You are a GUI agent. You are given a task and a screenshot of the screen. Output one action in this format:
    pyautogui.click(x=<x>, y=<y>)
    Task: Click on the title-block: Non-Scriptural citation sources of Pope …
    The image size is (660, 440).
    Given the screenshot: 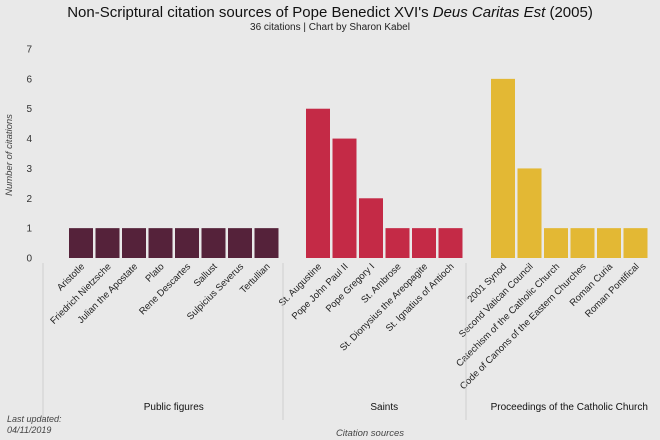 What is the action you would take?
    pyautogui.click(x=330, y=19)
    